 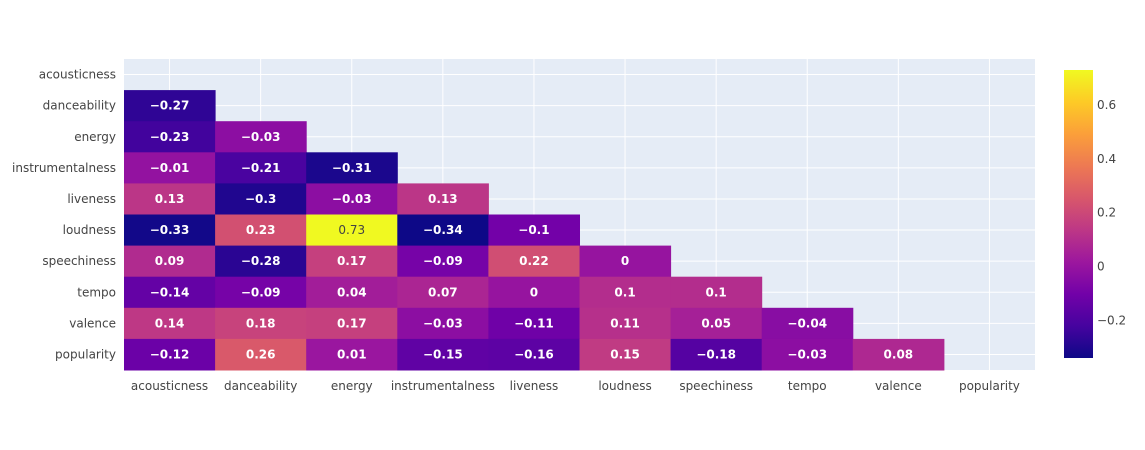 I want to click on colorbar-tick-label: 0, so click(x=1101, y=266).